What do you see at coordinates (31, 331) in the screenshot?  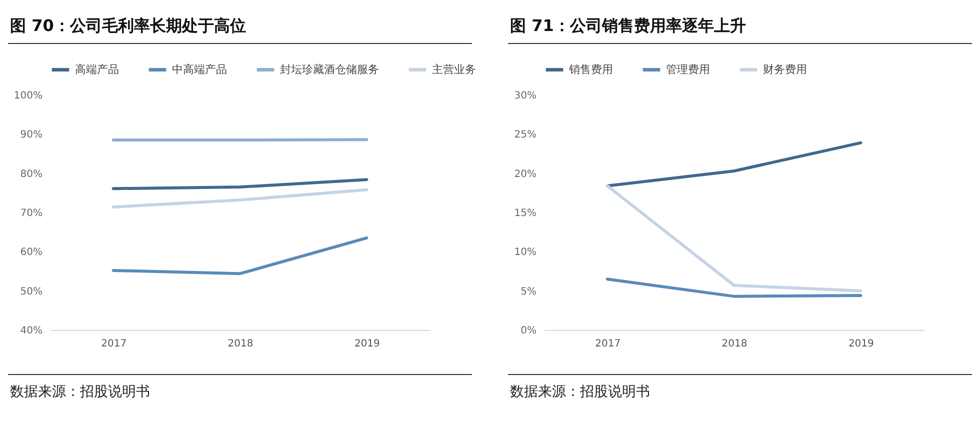 I see `y-tick-label: 40%` at bounding box center [31, 331].